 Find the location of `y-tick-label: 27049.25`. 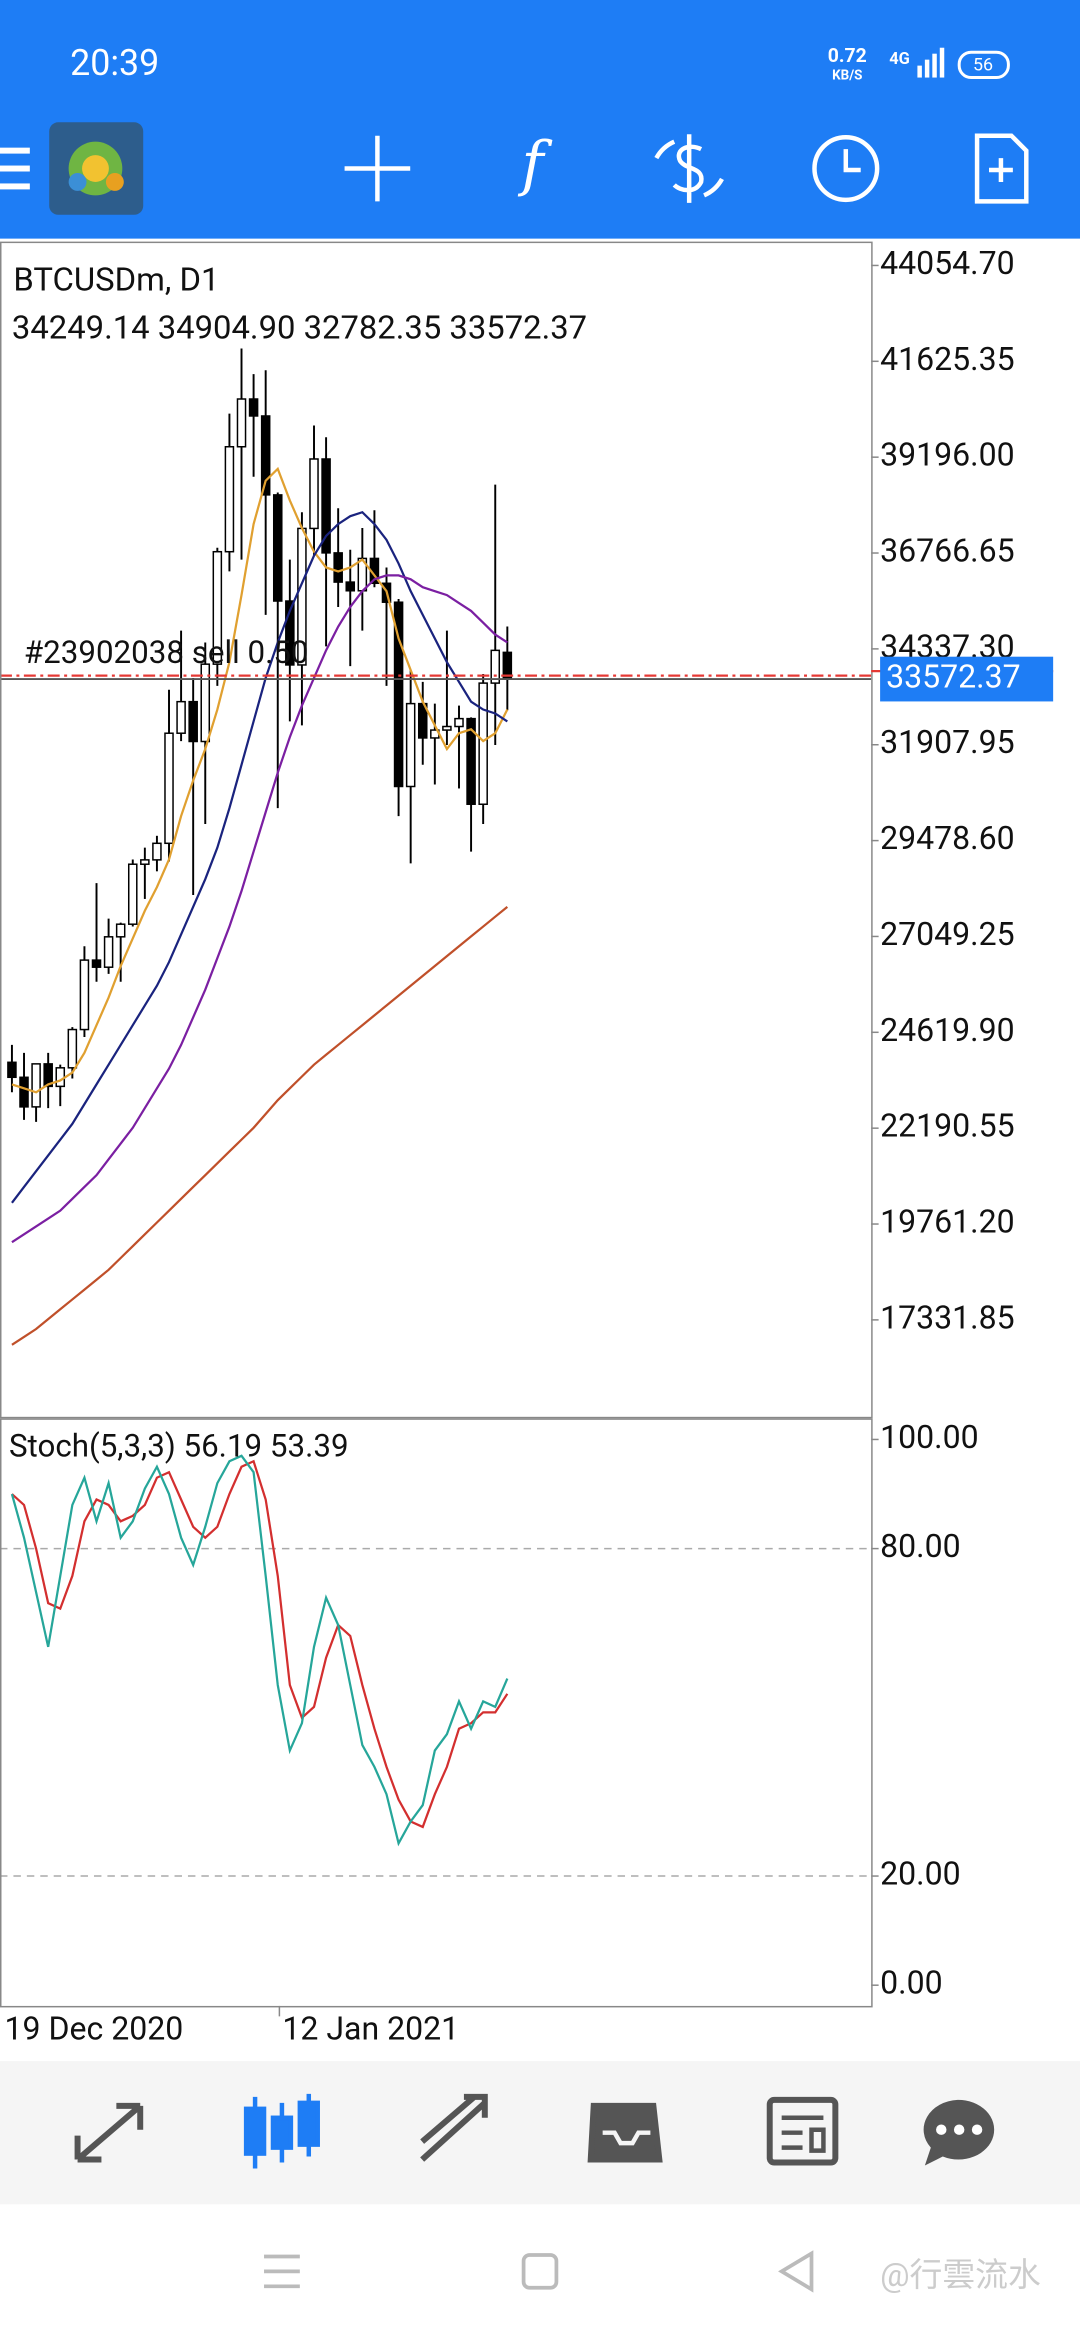

y-tick-label: 27049.25 is located at coordinates (947, 934).